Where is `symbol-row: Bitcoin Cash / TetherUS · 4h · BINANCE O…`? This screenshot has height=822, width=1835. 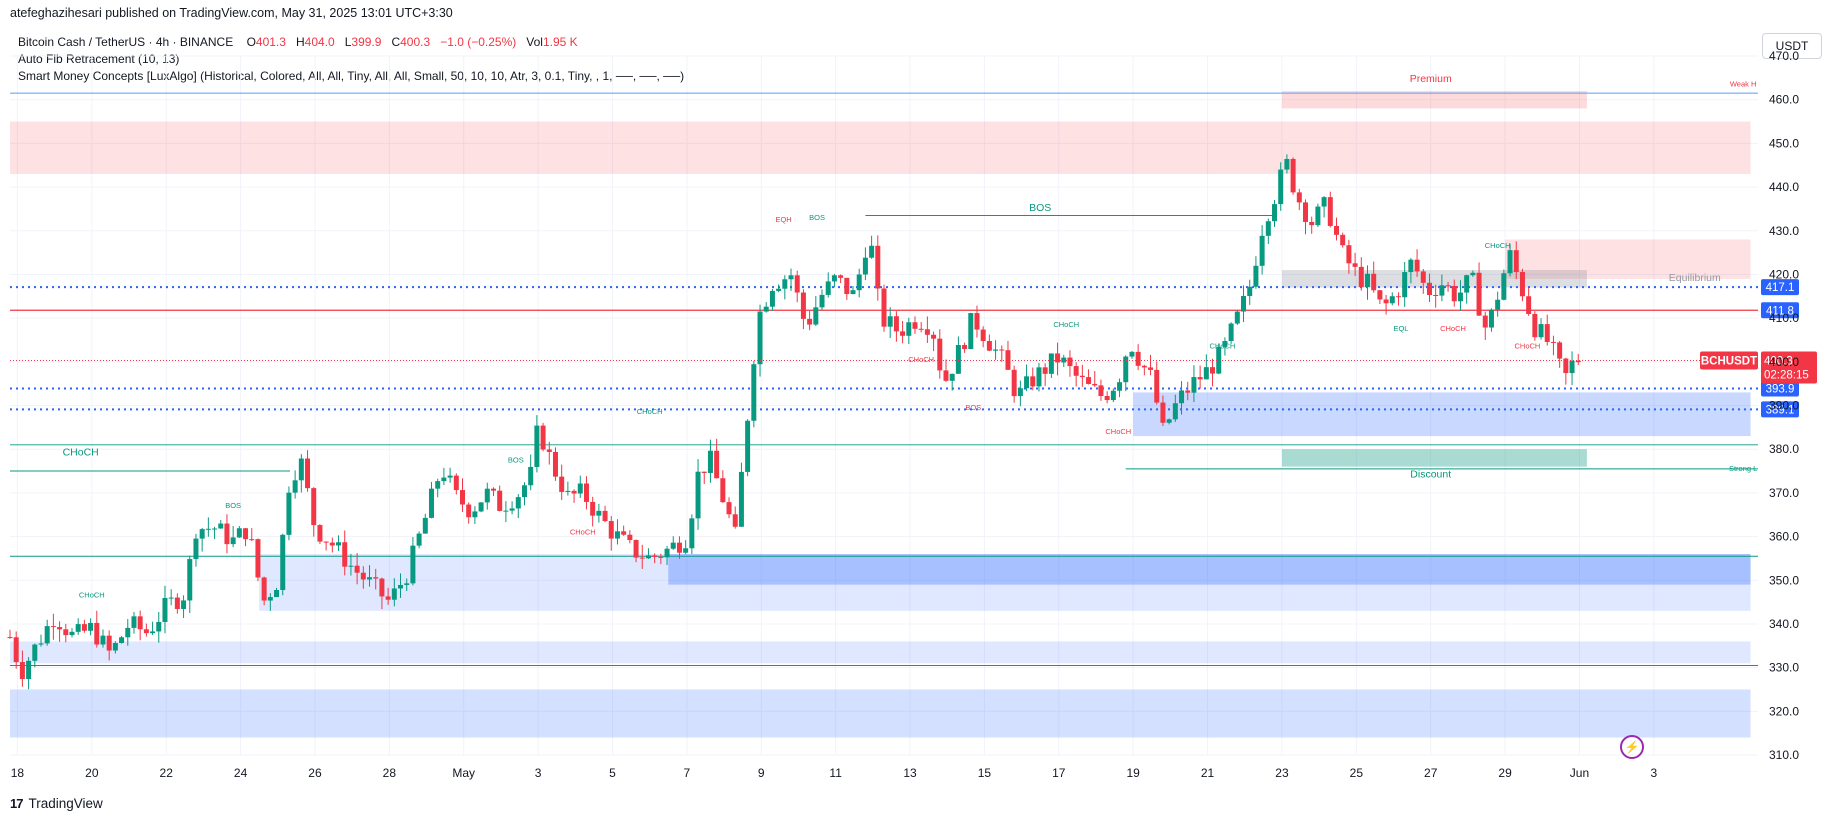 symbol-row: Bitcoin Cash / TetherUS · 4h · BINANCE O… is located at coordinates (351, 42).